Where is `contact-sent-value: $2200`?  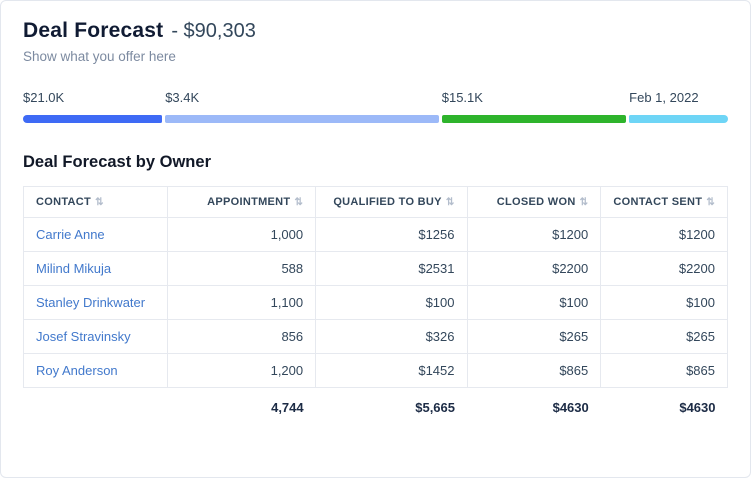
contact-sent-value: $2200 is located at coordinates (664, 268).